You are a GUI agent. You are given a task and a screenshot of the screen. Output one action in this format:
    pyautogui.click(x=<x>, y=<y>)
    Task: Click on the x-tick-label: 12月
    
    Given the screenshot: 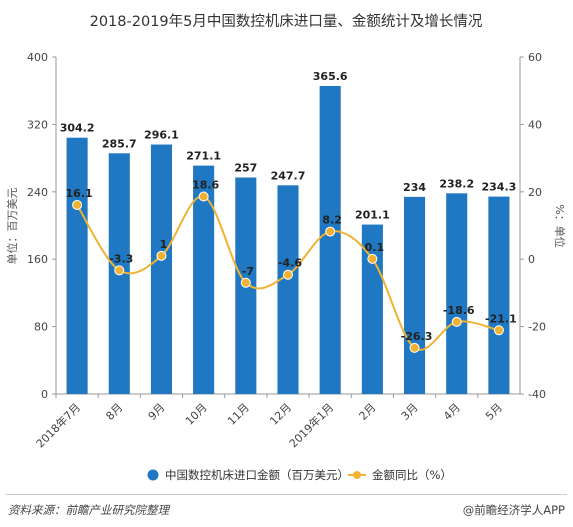 What is the action you would take?
    pyautogui.click(x=280, y=414)
    